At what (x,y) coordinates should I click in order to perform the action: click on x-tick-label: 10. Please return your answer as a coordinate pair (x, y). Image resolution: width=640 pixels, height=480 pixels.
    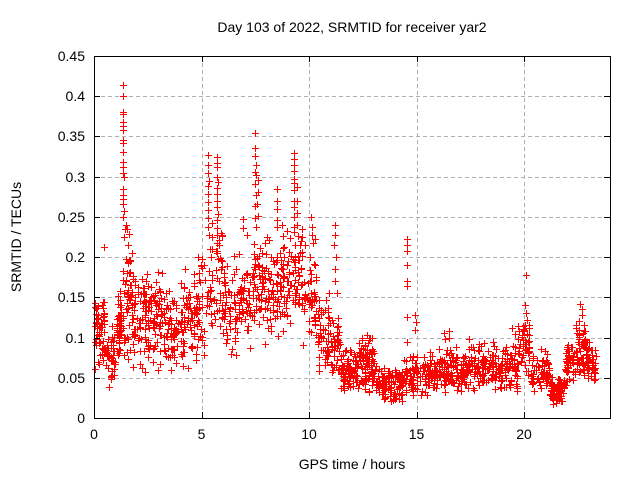
    Looking at the image, I should click on (309, 434).